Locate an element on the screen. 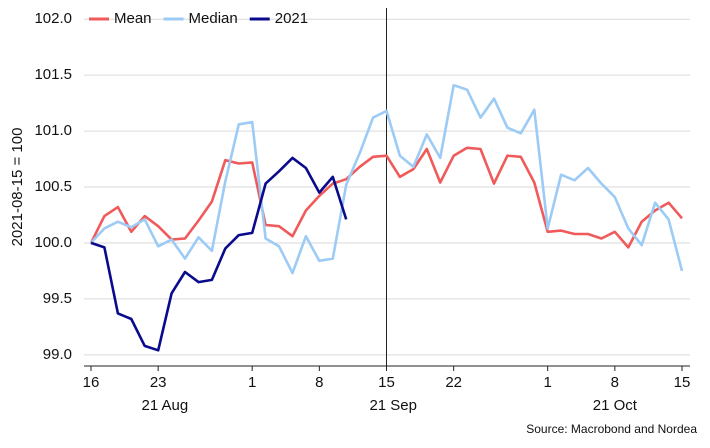 This screenshot has height=448, width=710. legend-label: Mean is located at coordinates (133, 18).